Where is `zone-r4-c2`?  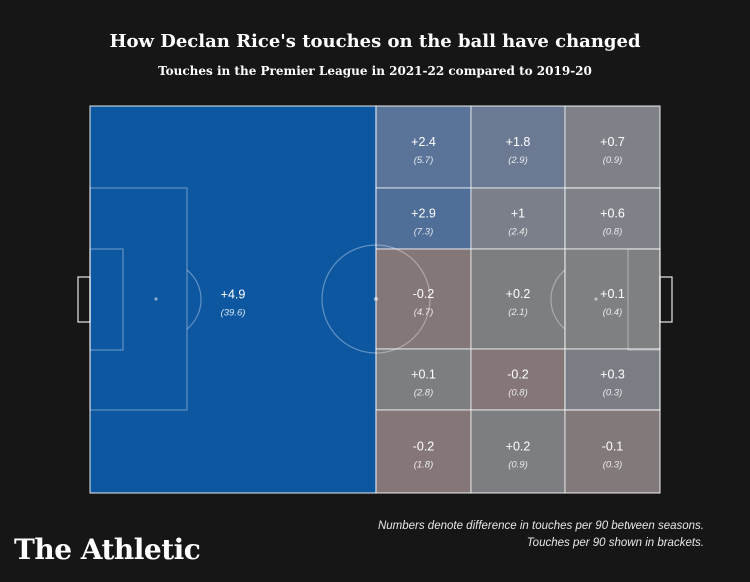 zone-r4-c2 is located at coordinates (518, 379).